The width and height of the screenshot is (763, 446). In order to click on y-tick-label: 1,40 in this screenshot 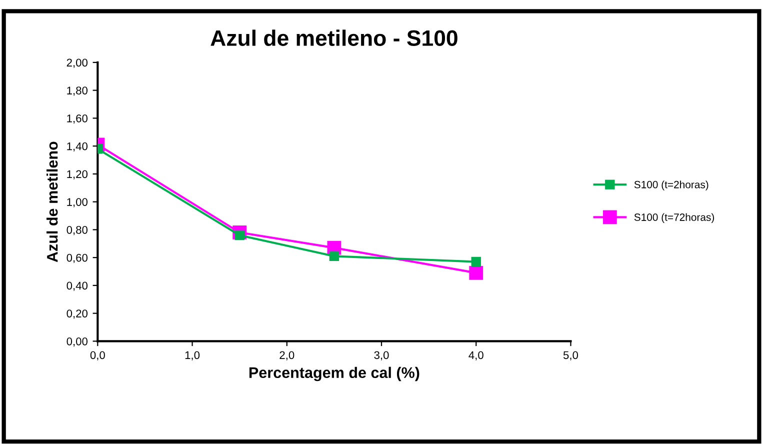, I will do `click(77, 147)`.